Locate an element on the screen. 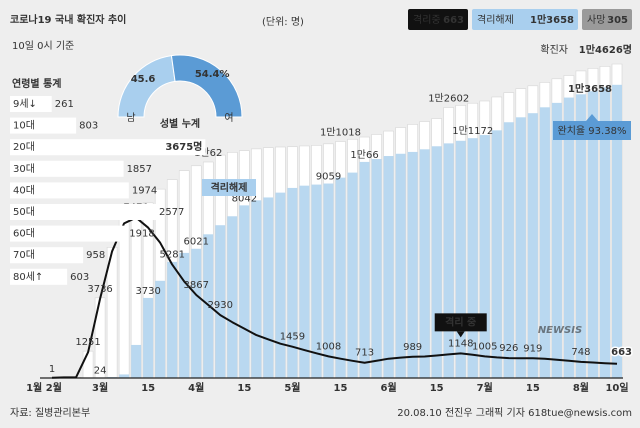 This screenshot has width=640, height=428. value-label: 989 is located at coordinates (412, 347).